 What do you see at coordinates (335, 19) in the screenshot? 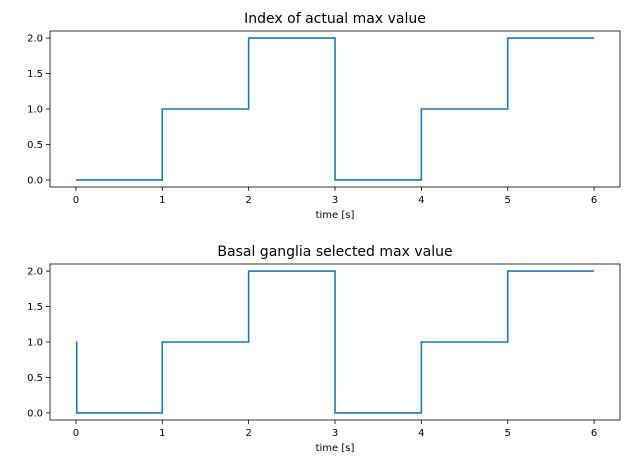
I see `chart-title: Index of actual max value` at bounding box center [335, 19].